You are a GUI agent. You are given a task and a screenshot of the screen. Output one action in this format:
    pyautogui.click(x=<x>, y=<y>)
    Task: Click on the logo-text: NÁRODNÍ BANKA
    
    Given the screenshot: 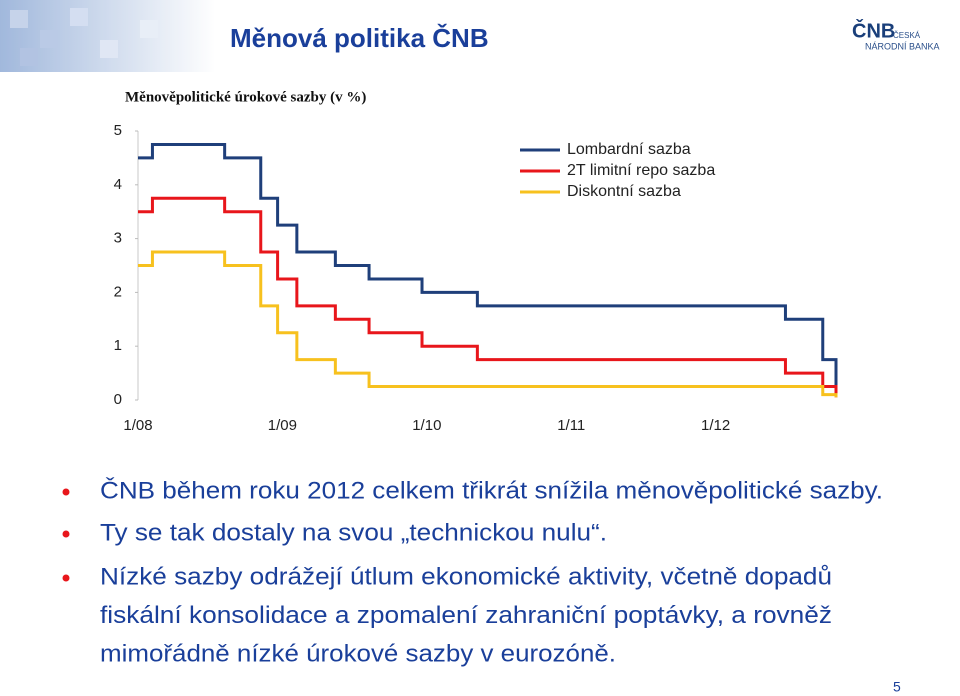 What is the action you would take?
    pyautogui.click(x=902, y=46)
    